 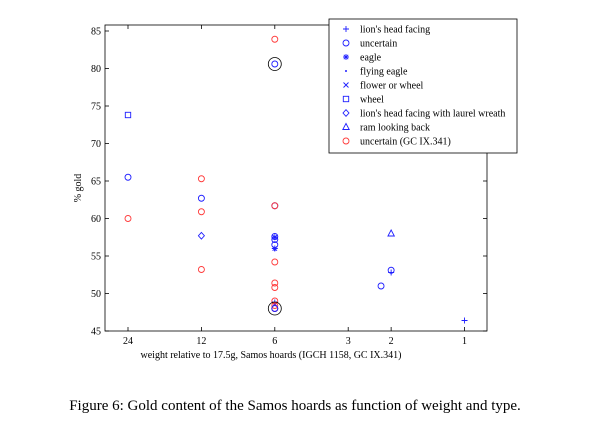 I want to click on legend-box, so click(x=423, y=86).